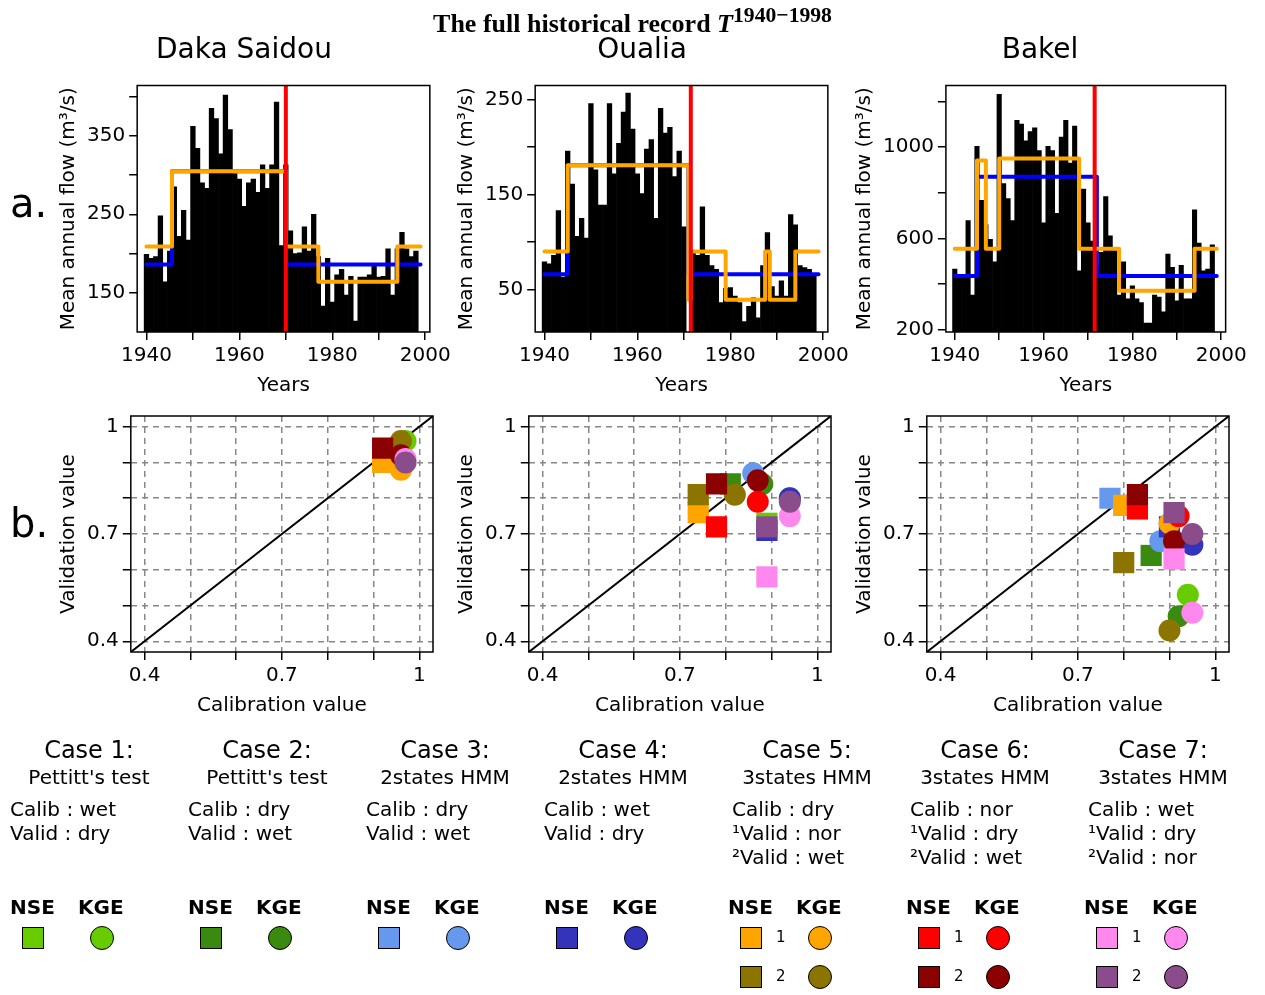 The width and height of the screenshot is (1265, 995). I want to click on chart-title: Oualia, so click(642, 49).